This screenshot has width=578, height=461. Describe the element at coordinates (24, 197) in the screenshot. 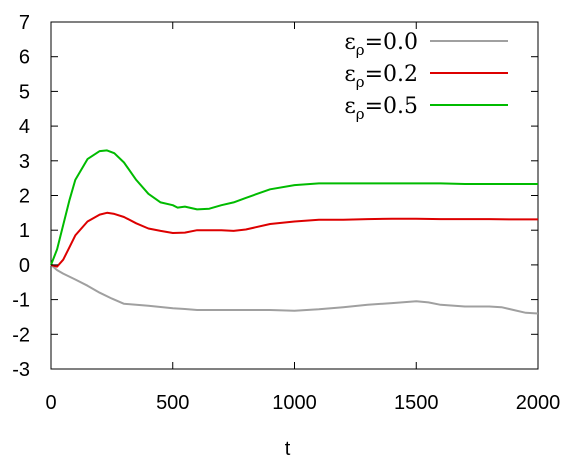

I see `y-tick-label: 2` at that location.